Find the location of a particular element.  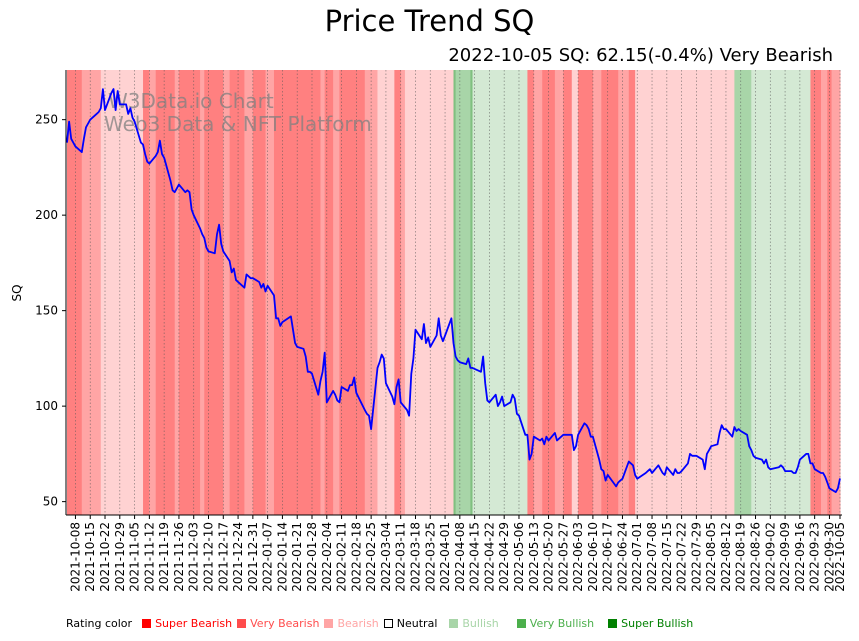

x-tick-label: 2022-04-15 is located at coordinates (475, 557).